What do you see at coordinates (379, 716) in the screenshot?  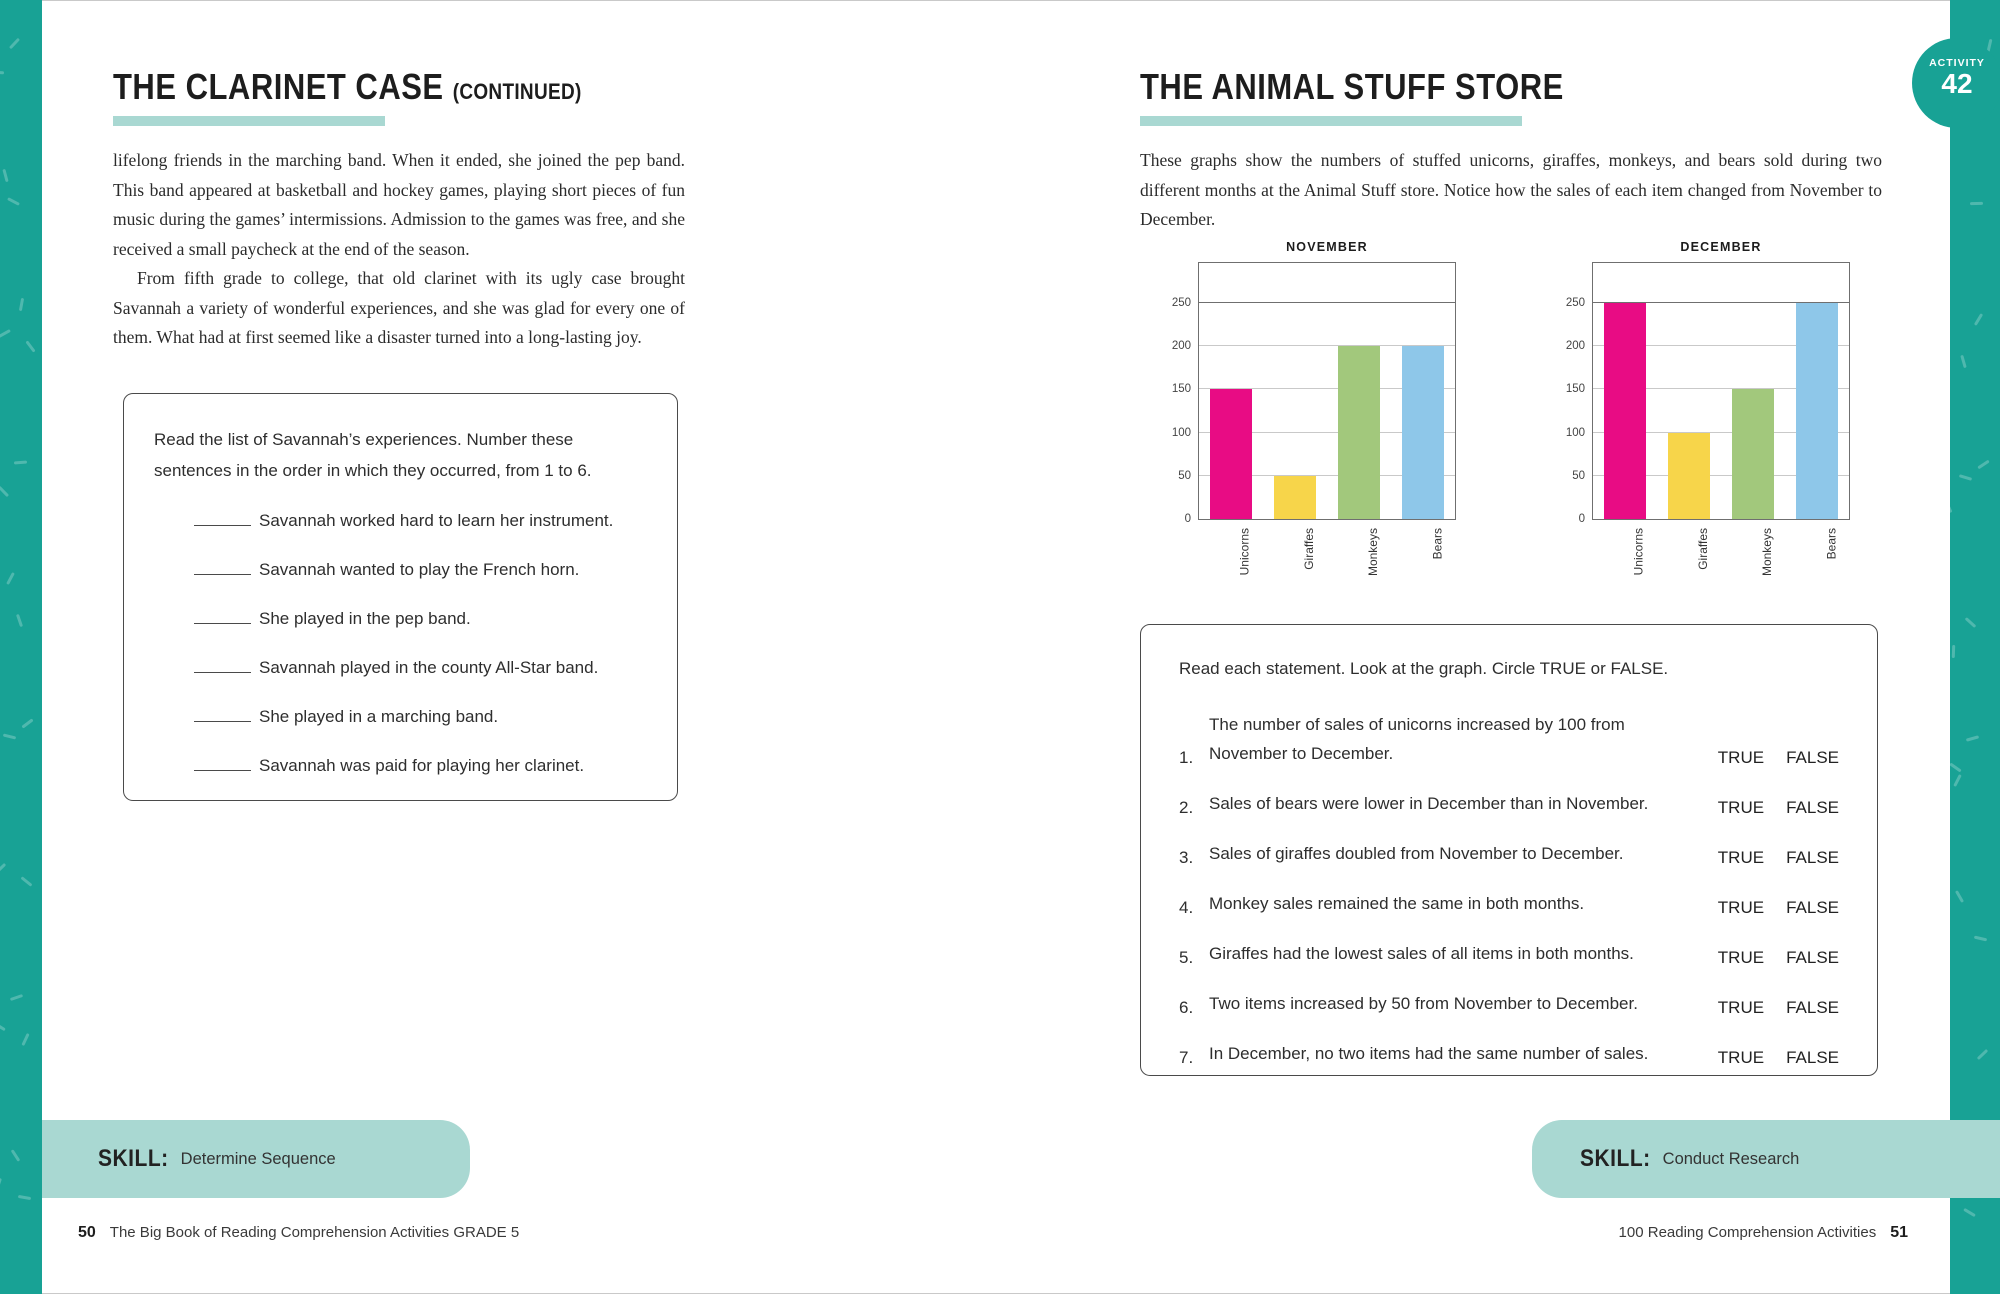 I see `sequence-item-text: She played in a marching band.` at bounding box center [379, 716].